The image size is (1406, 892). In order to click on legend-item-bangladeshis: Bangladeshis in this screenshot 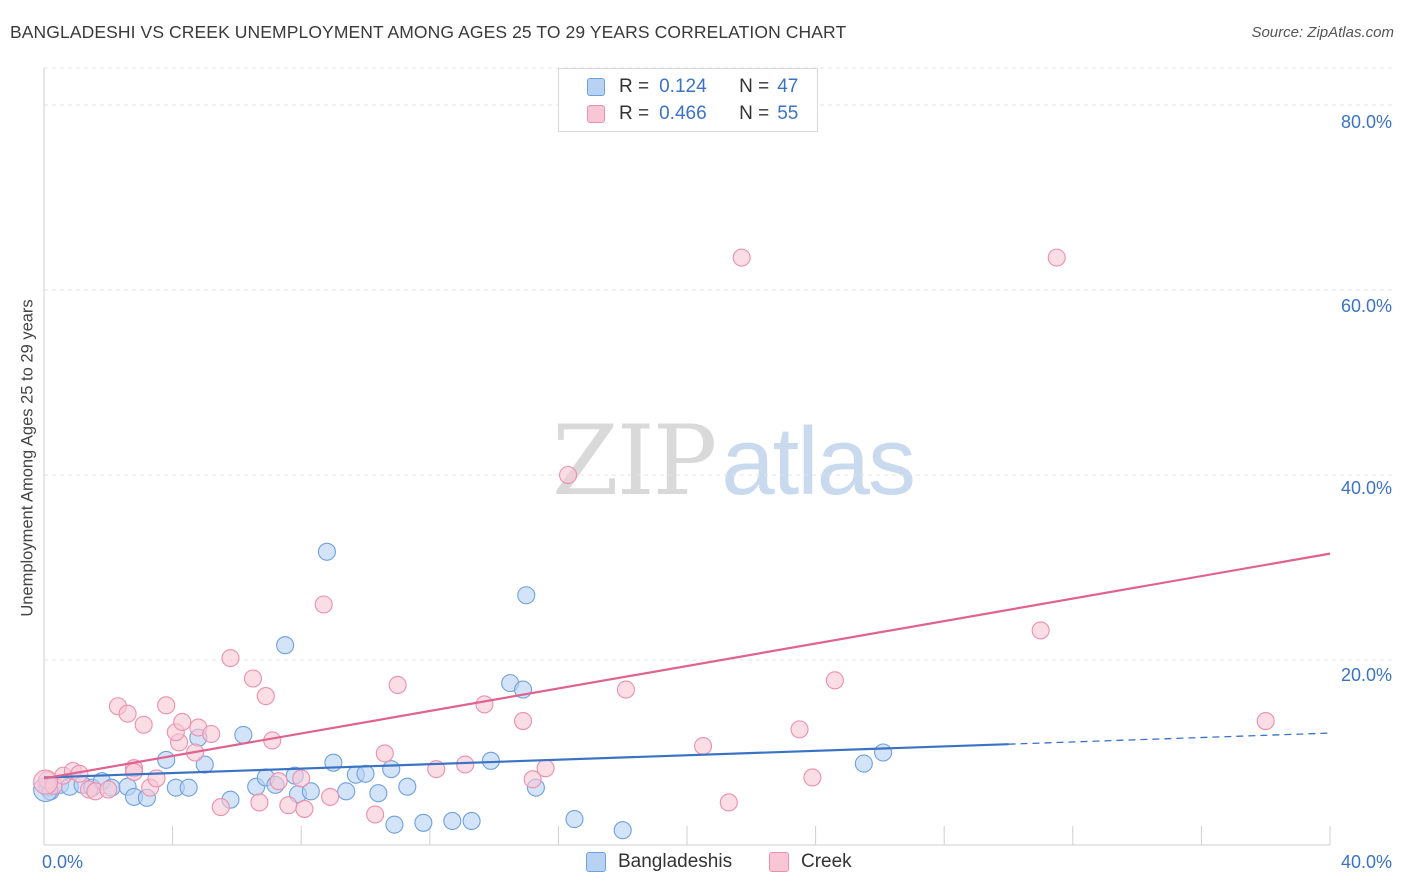, I will do `click(659, 862)`.